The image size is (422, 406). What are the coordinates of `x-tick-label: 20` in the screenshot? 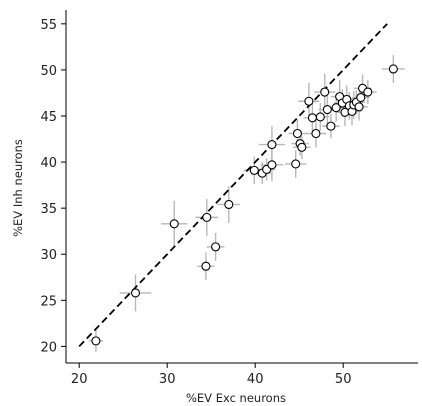 It's located at (79, 379).